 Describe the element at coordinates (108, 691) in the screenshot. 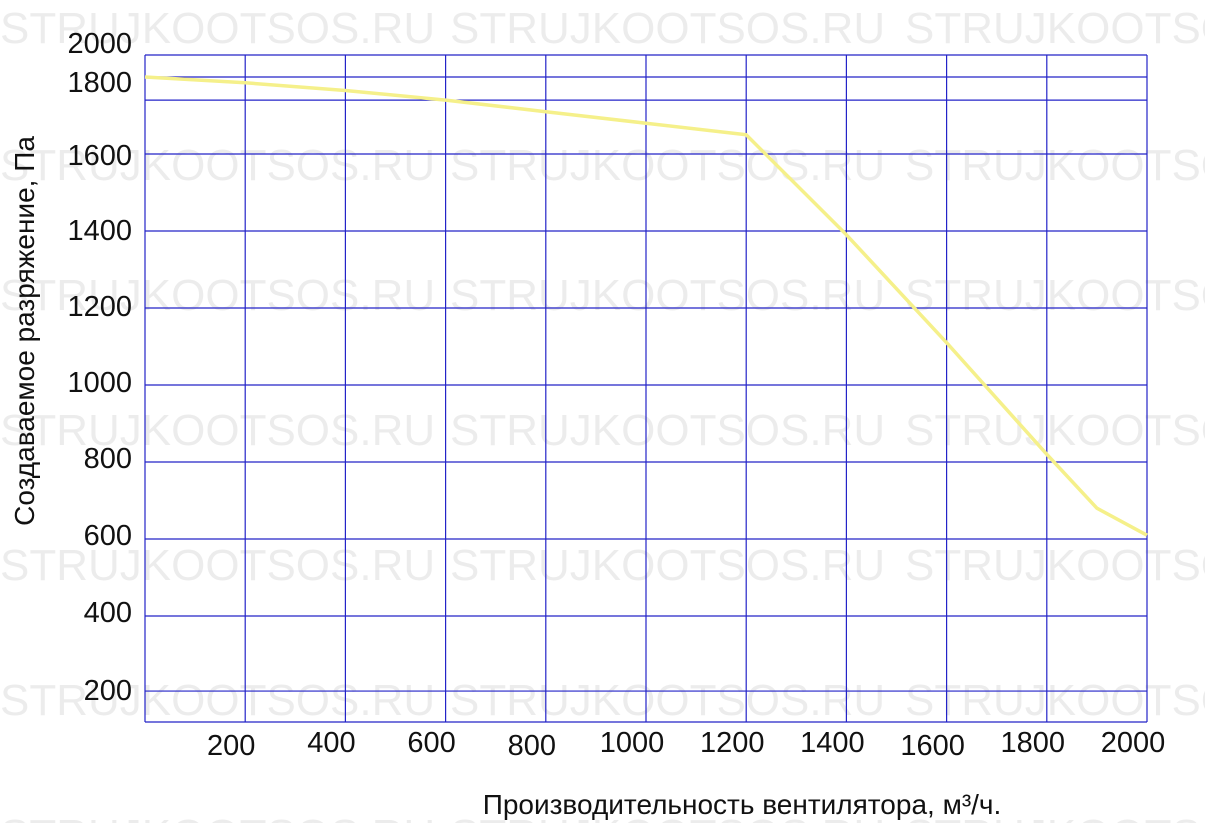

I see `y-tick-label: 200` at that location.